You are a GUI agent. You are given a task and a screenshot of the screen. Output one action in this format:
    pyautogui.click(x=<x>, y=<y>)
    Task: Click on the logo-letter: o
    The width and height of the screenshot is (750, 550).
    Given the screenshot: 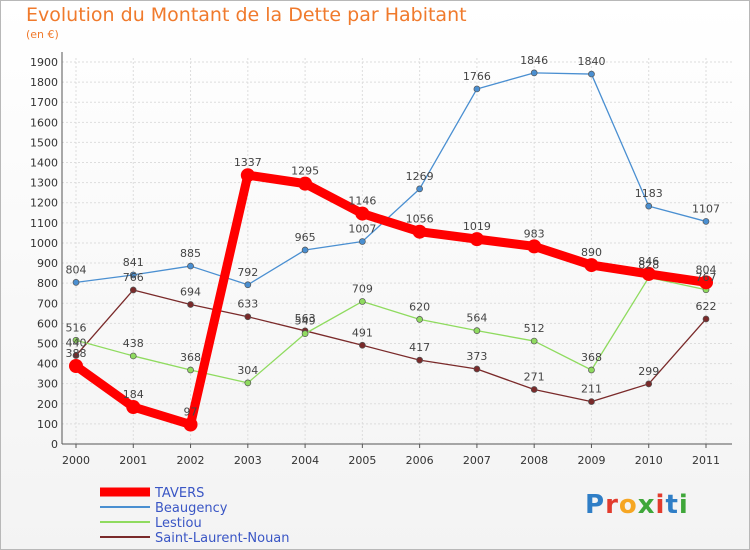 What is the action you would take?
    pyautogui.click(x=628, y=505)
    